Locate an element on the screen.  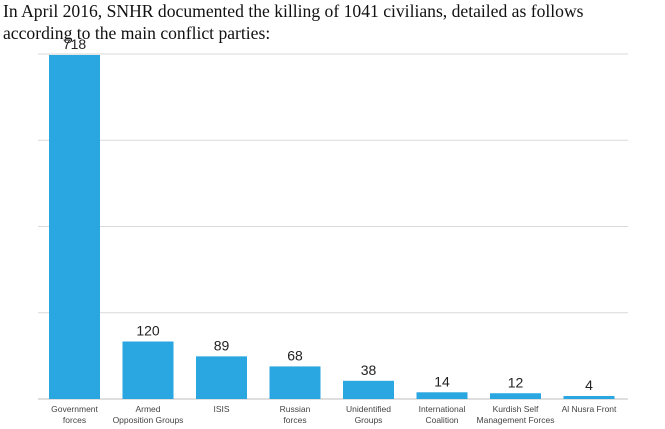
x-tick-label-line: Management Forces is located at coordinates (516, 420).